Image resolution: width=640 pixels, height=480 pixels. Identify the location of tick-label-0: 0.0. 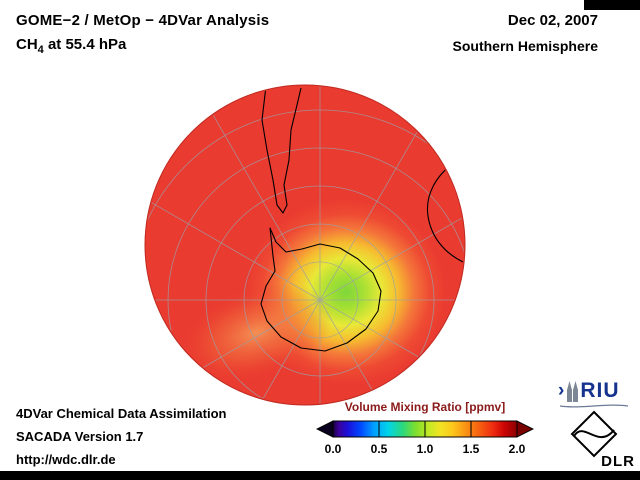
(333, 449).